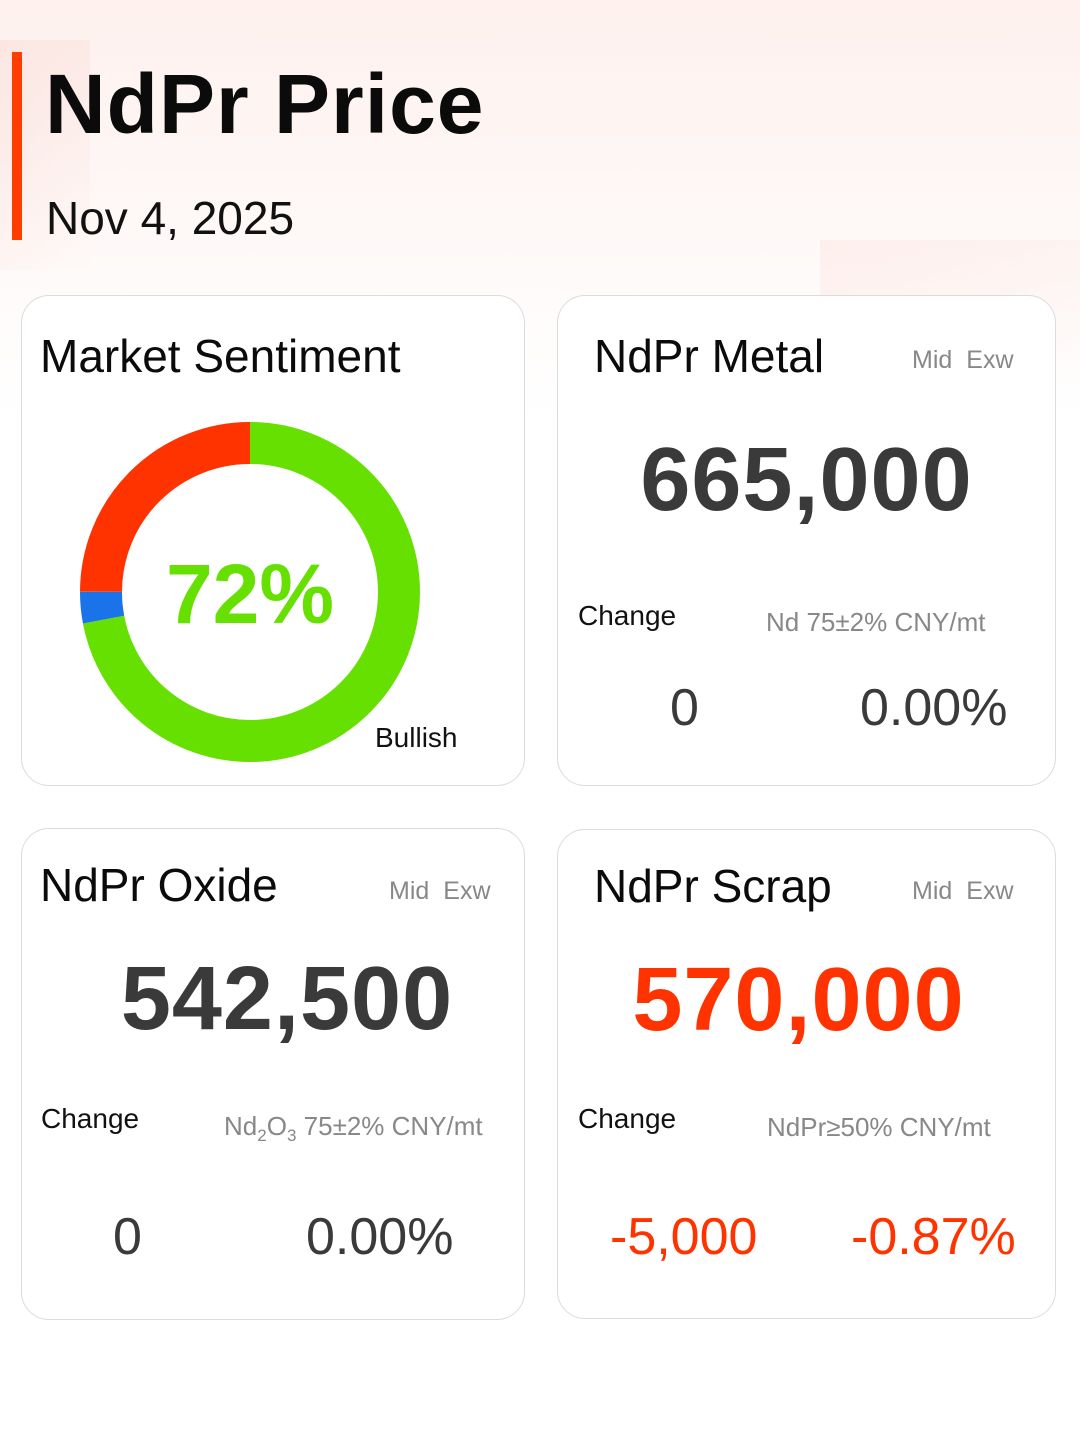 The height and width of the screenshot is (1434, 1080). I want to click on price-value: 542,500, so click(287, 999).